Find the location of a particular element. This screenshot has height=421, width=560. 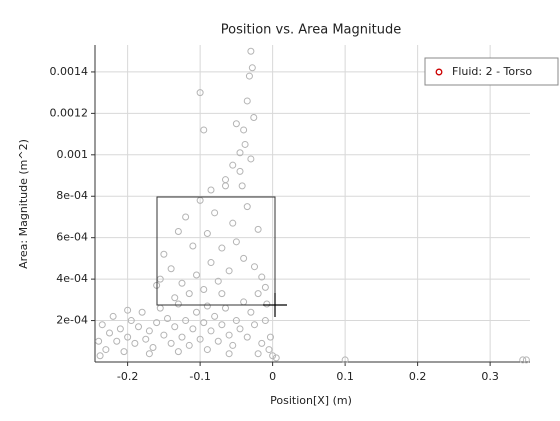

x-tick-label: 0.3 is located at coordinates (490, 376).